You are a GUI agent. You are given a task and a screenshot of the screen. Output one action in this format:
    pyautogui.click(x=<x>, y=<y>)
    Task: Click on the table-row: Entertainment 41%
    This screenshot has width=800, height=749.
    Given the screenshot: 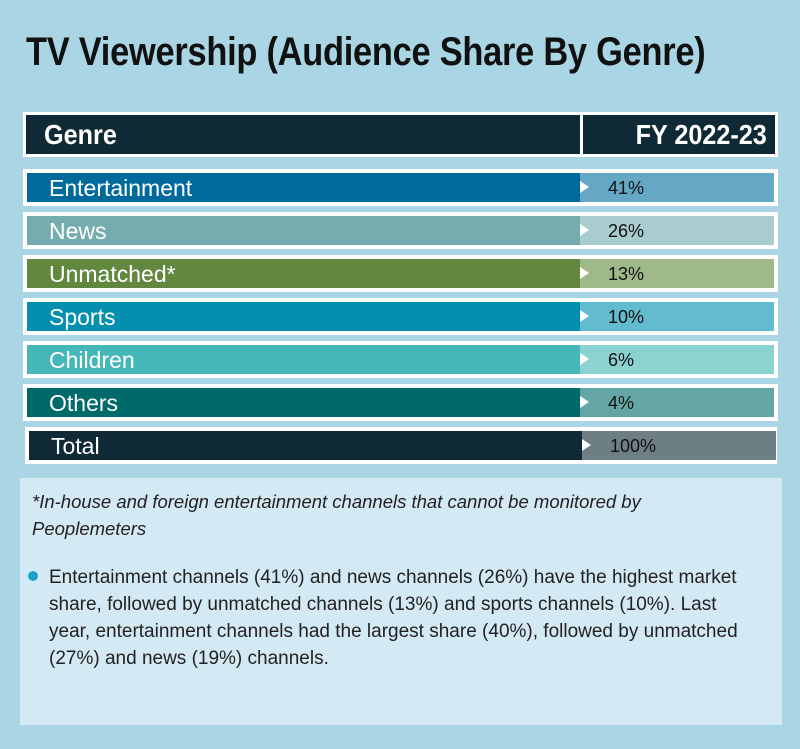 What is the action you would take?
    pyautogui.click(x=400, y=187)
    